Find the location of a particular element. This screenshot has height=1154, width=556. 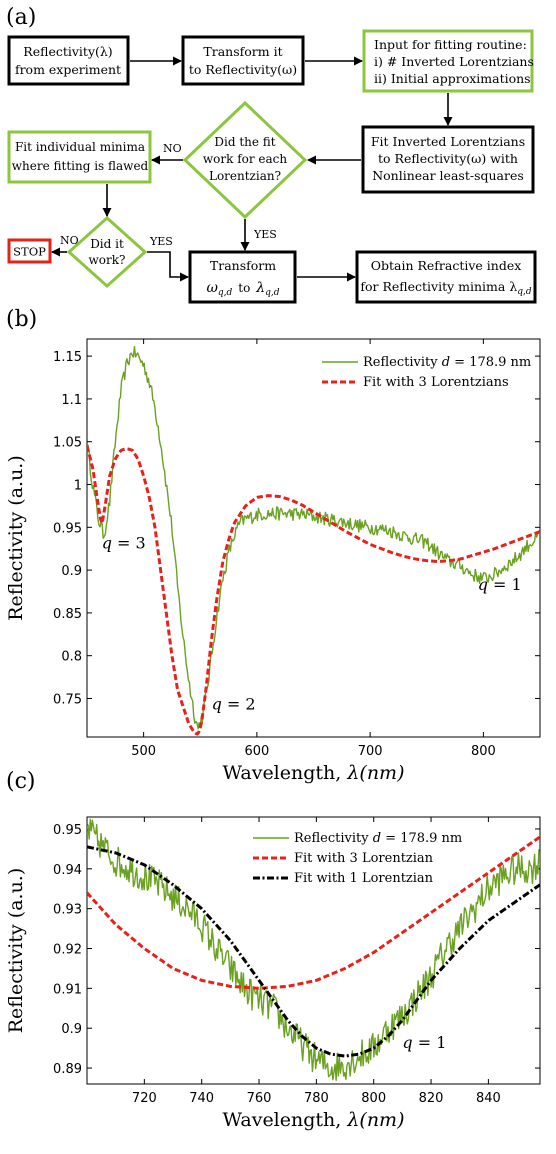

box-reflectivity-experiment is located at coordinates (68, 60).